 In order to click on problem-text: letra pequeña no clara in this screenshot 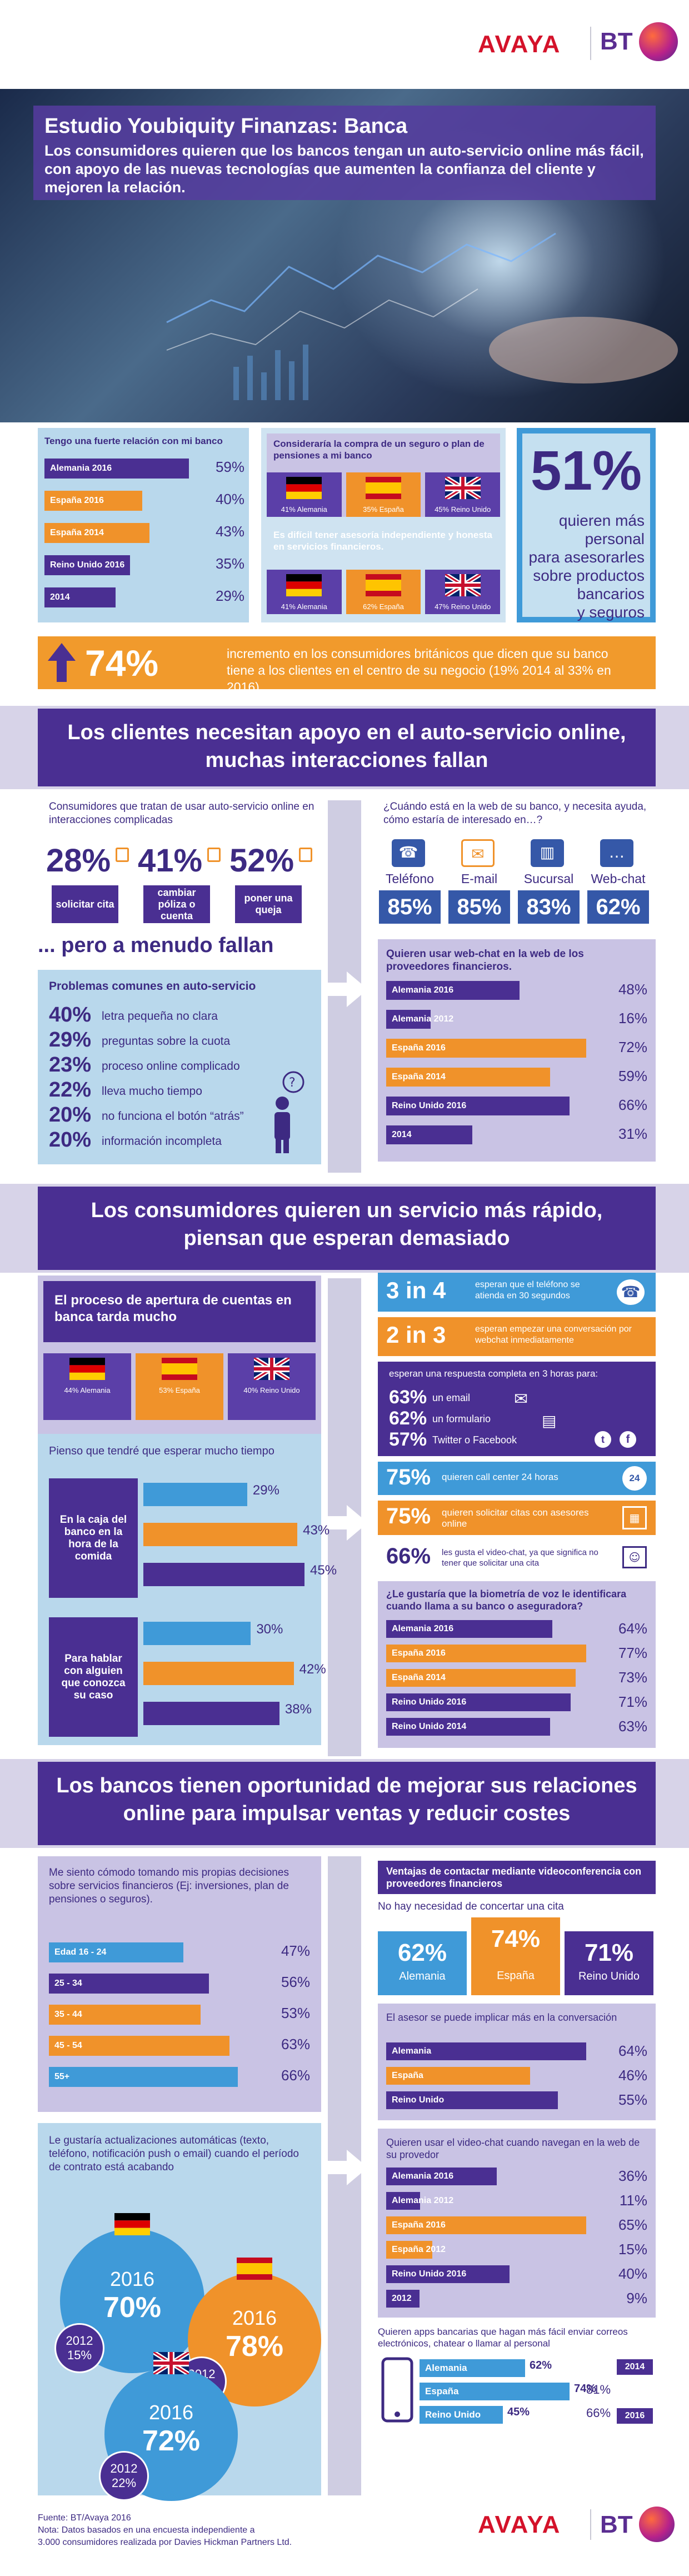, I will do `click(160, 1016)`.